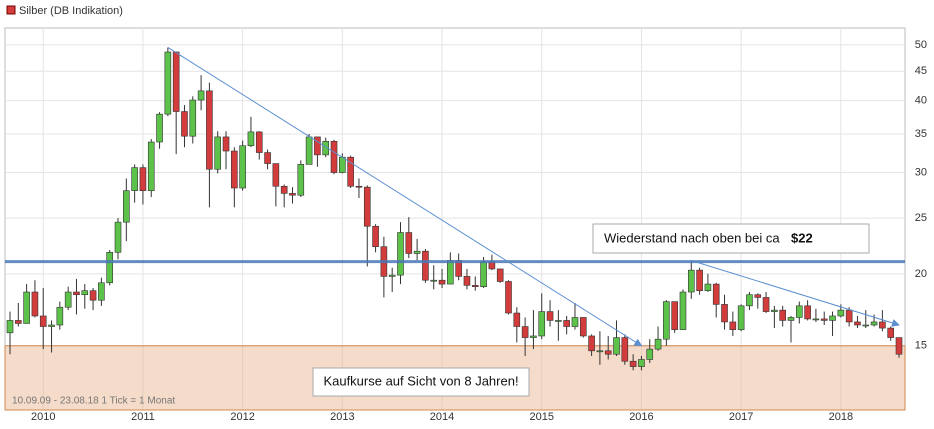  What do you see at coordinates (442, 417) in the screenshot?
I see `x-tick-label: 2014` at bounding box center [442, 417].